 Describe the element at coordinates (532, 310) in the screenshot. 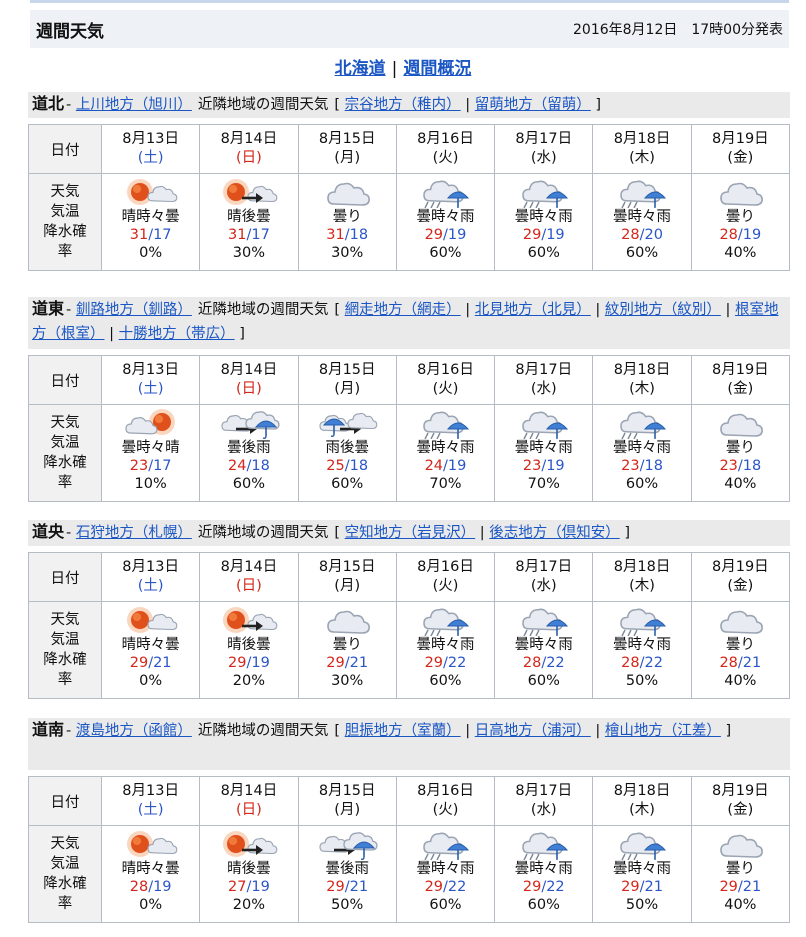

I see `nearby-region-link: 北見地方（北見）` at that location.